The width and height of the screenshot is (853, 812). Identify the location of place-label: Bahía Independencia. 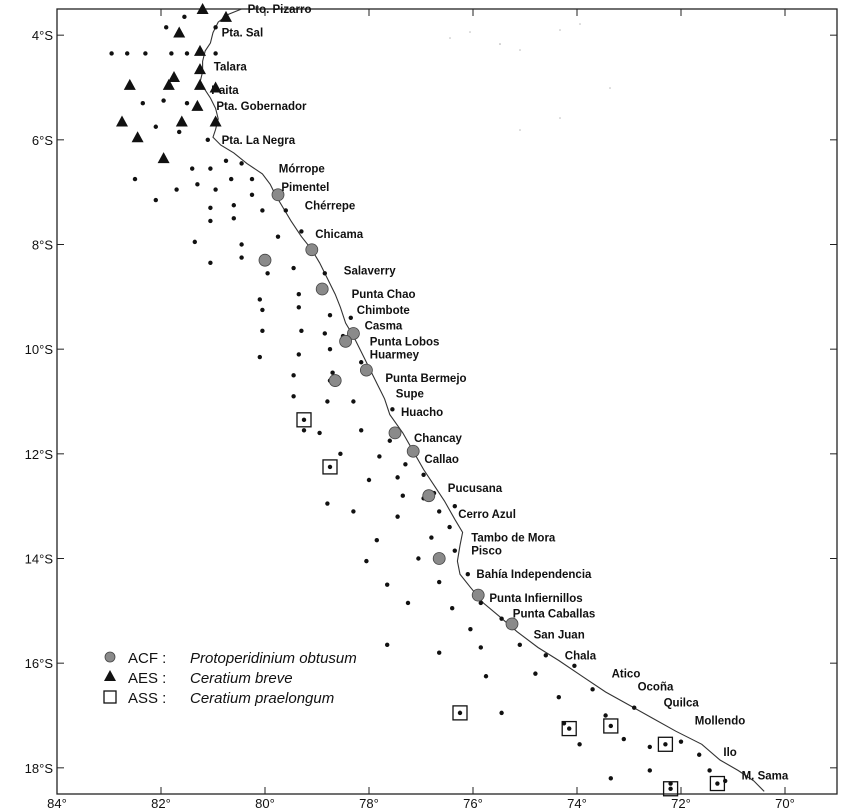
(534, 575).